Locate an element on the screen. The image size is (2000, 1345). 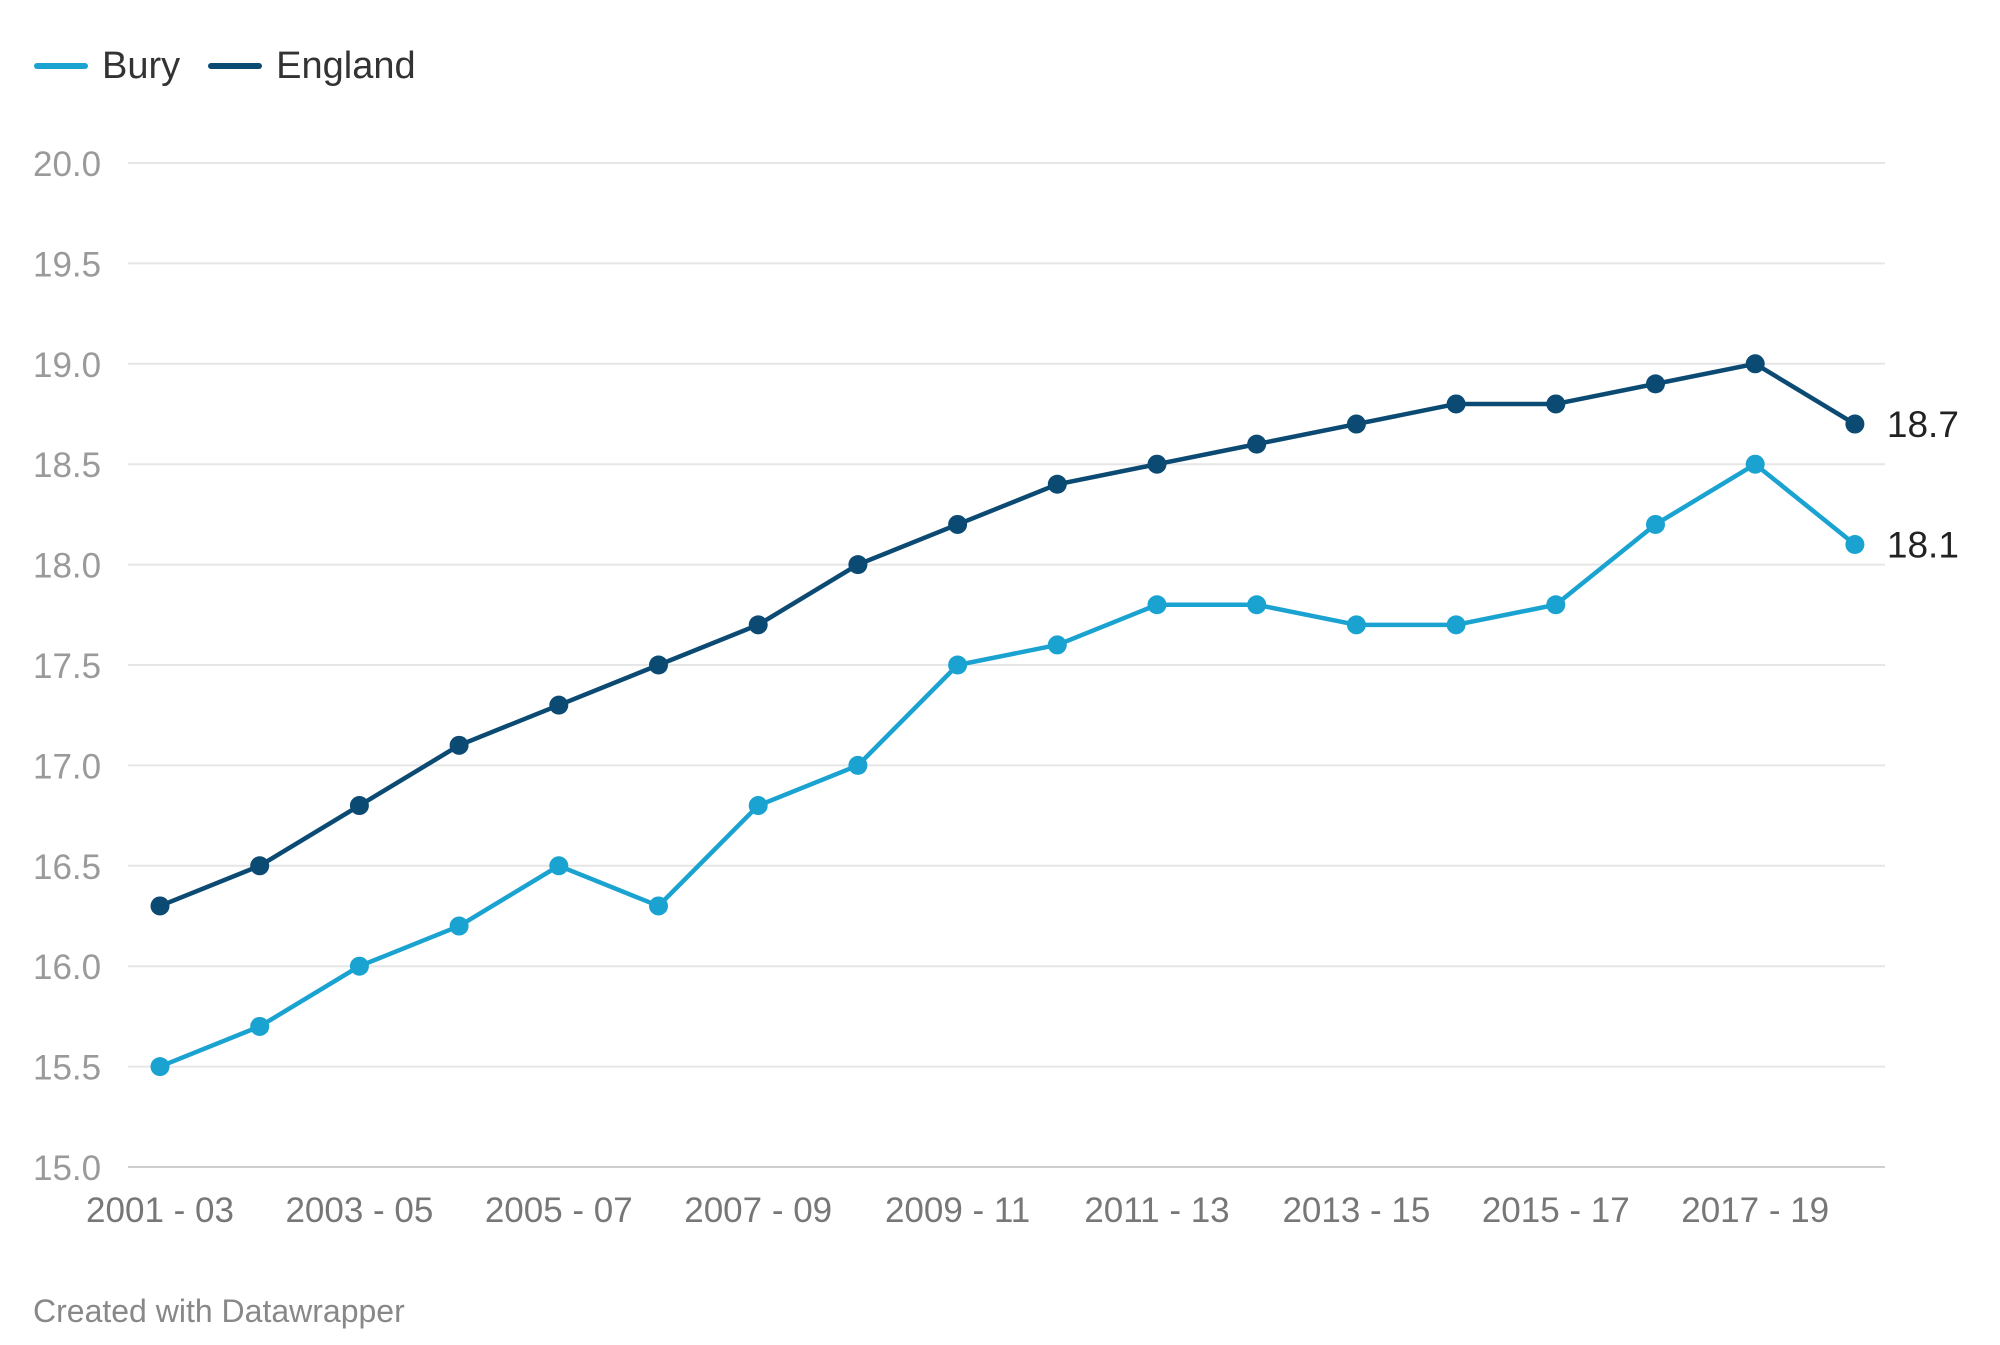
y-tick-label: 16.5 is located at coordinates (67, 867).